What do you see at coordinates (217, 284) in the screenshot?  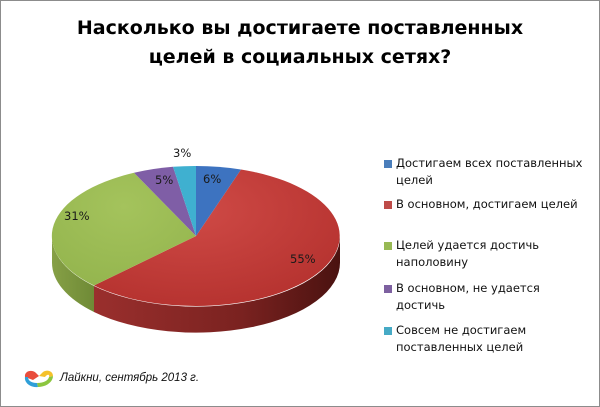 I see `slice-side-red` at bounding box center [217, 284].